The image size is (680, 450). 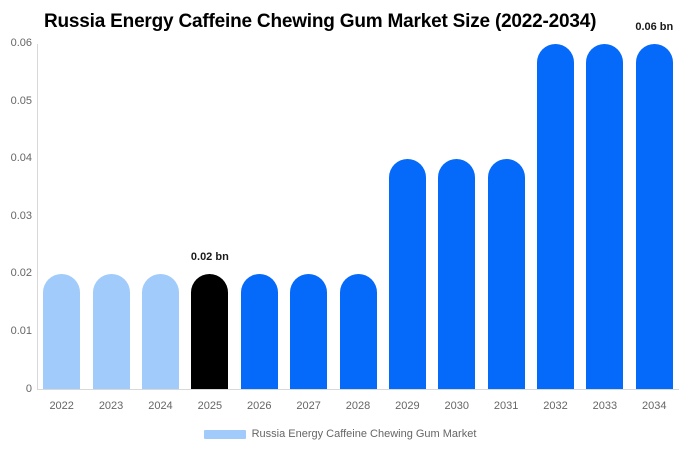 I want to click on bar-value-label: 0.06 bn, so click(x=654, y=26).